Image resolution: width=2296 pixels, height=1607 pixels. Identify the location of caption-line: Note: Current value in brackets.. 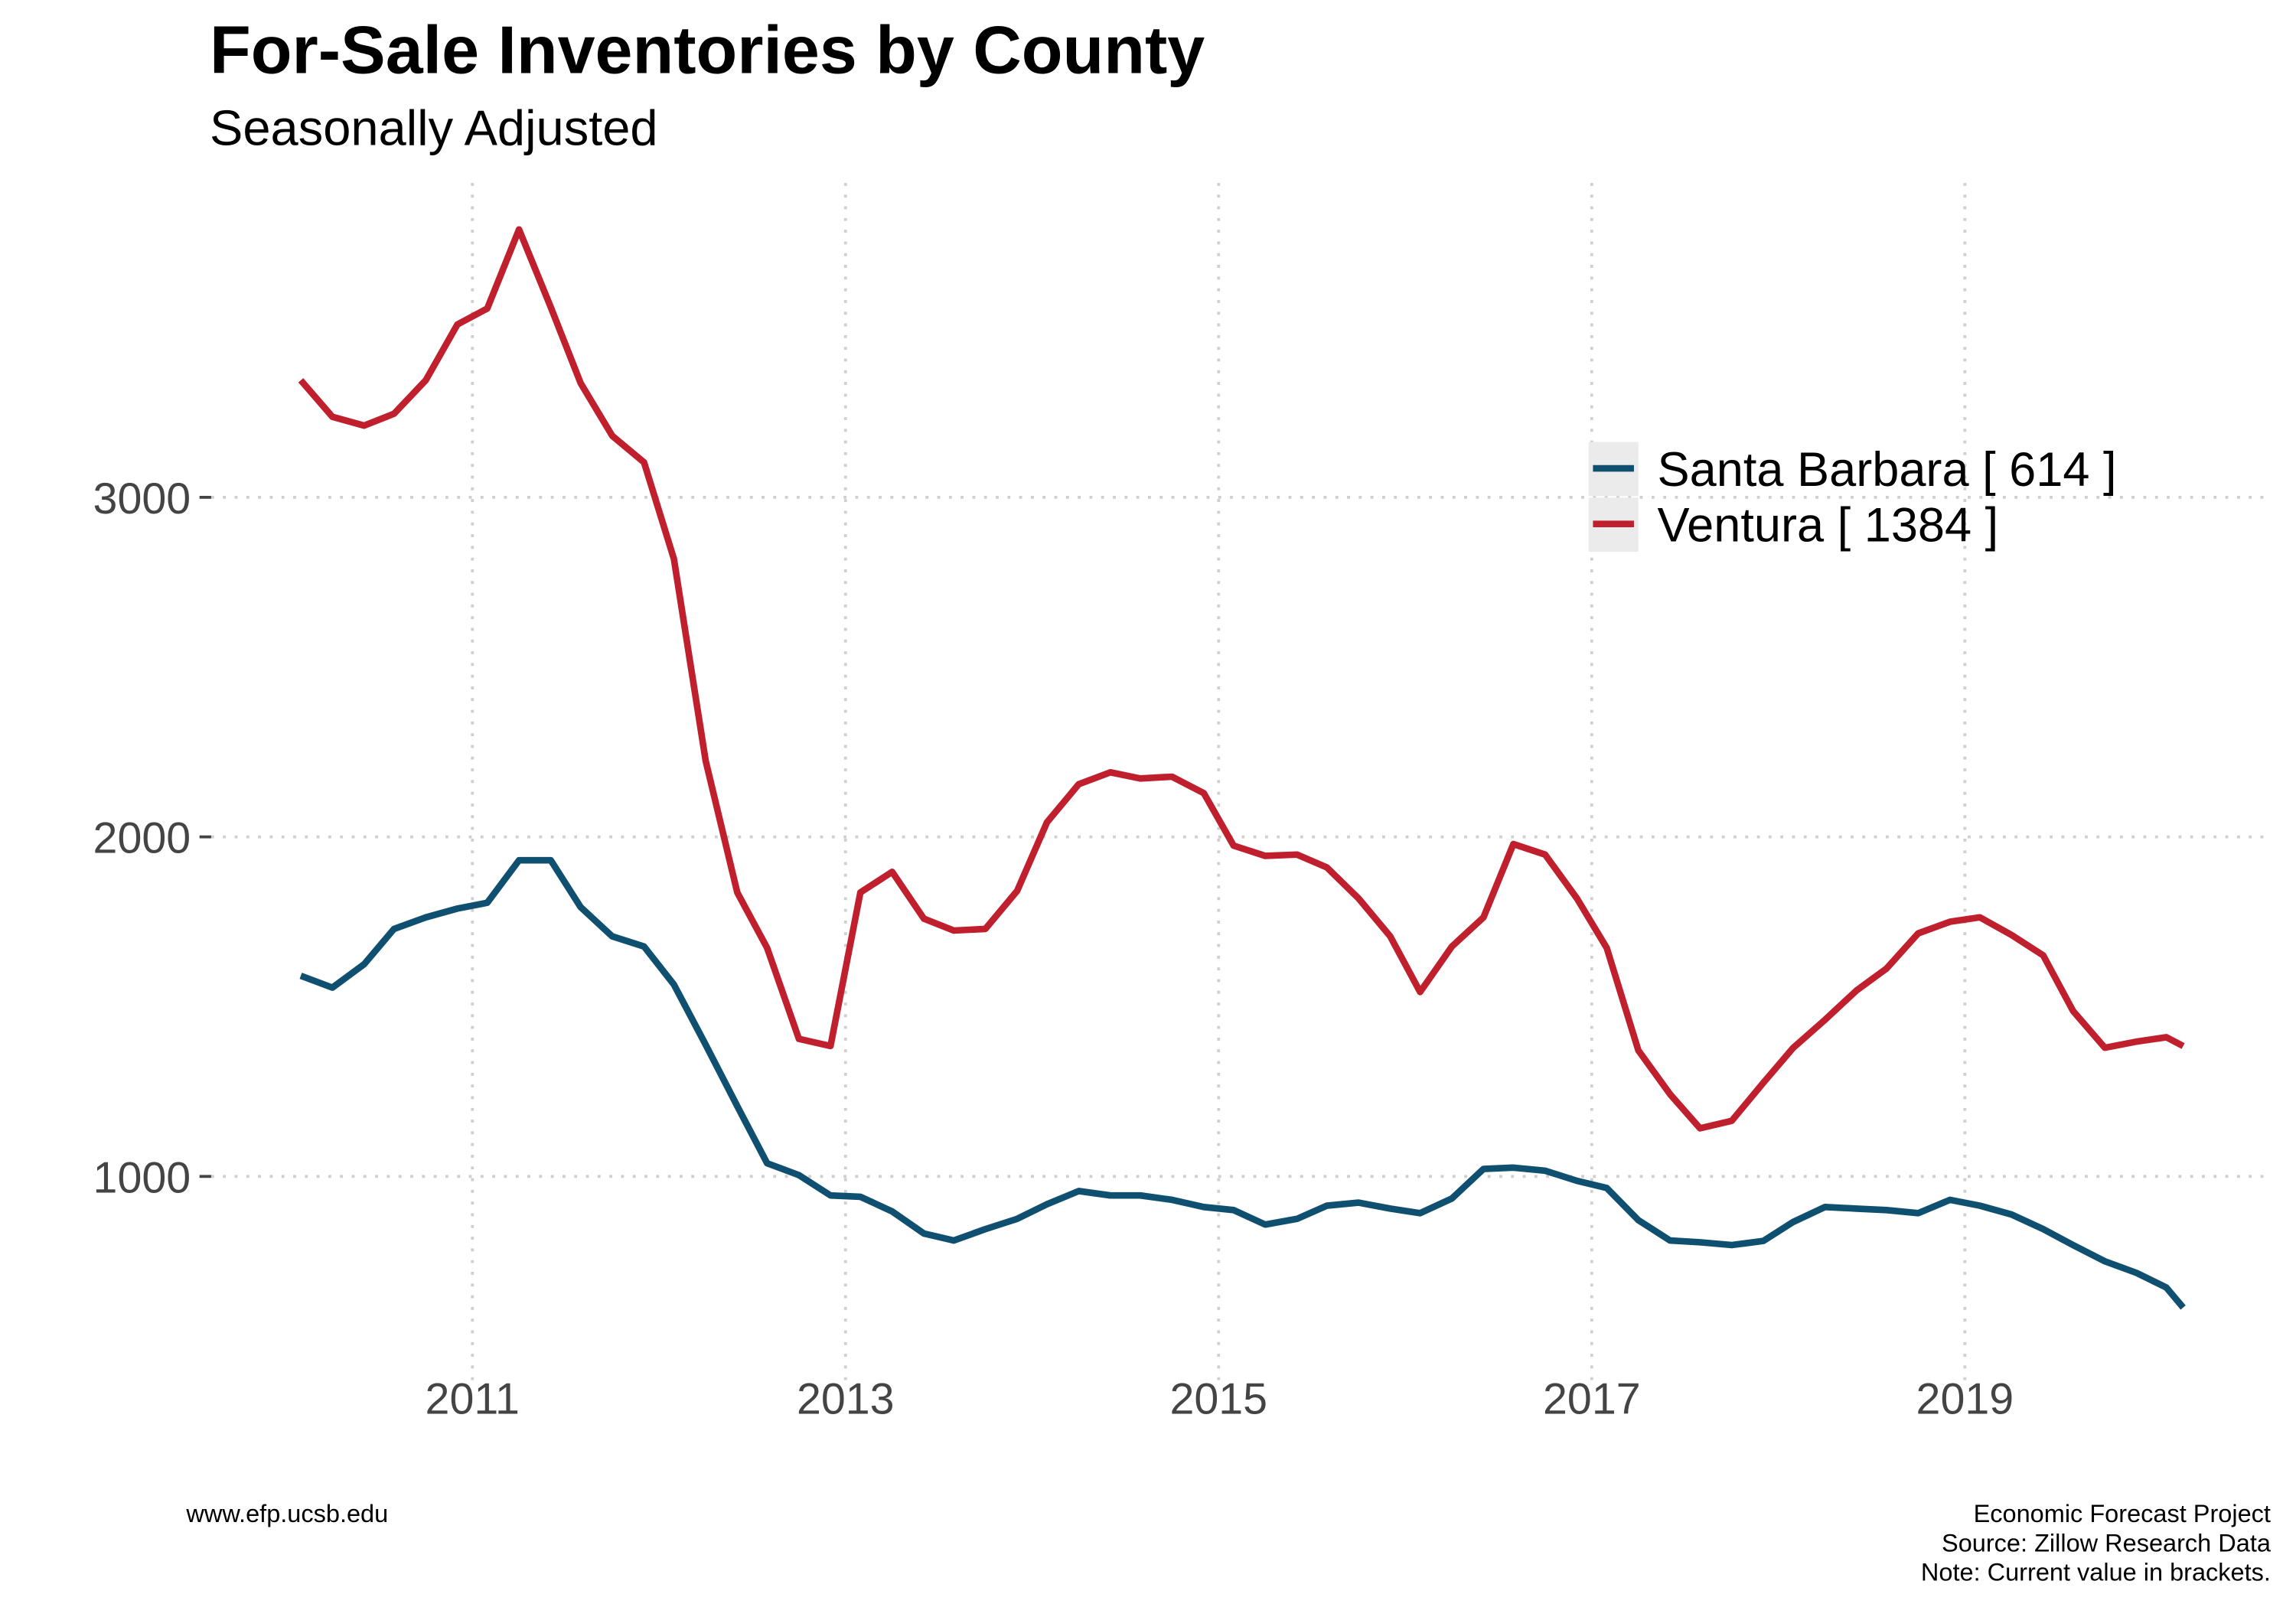
(2096, 1572).